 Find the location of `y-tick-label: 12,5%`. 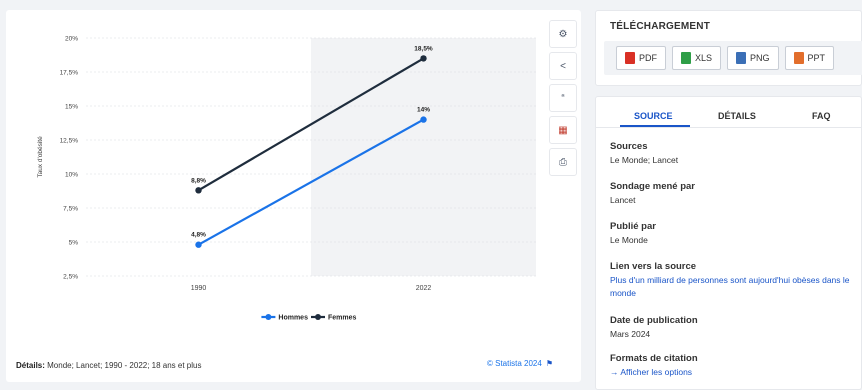

y-tick-label: 12,5% is located at coordinates (69, 141).